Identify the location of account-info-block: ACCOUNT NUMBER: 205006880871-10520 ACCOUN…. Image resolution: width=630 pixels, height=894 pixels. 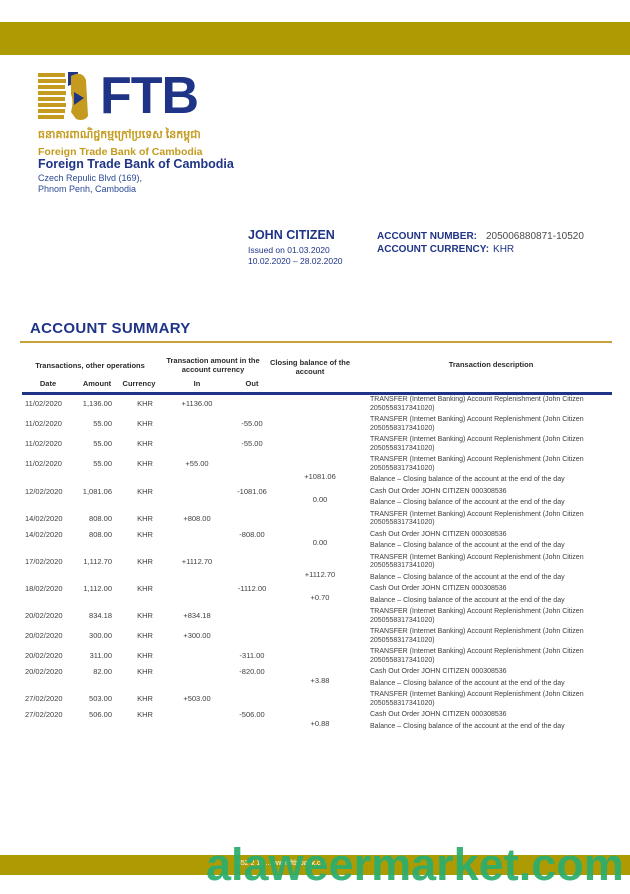
(480, 243).